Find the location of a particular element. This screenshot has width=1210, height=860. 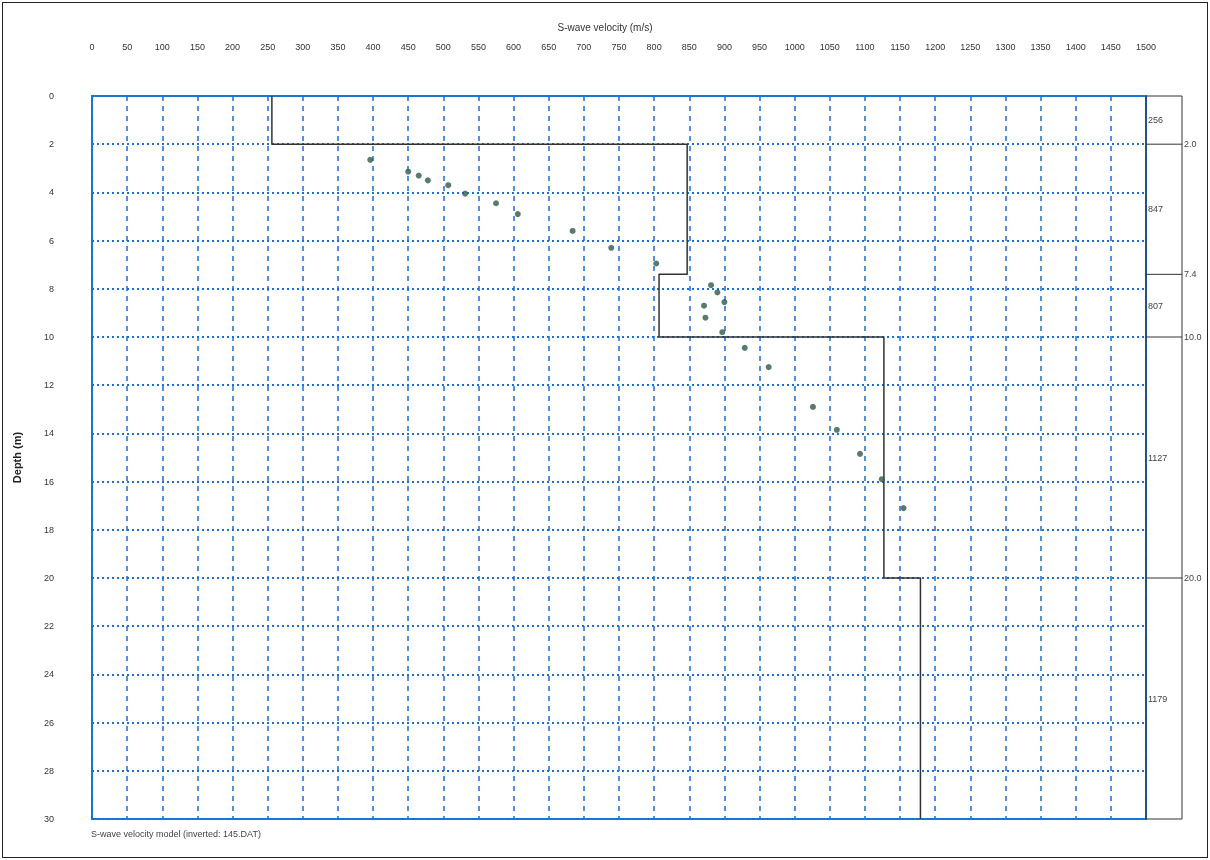

x-tick-label: 1450 is located at coordinates (1110, 46).